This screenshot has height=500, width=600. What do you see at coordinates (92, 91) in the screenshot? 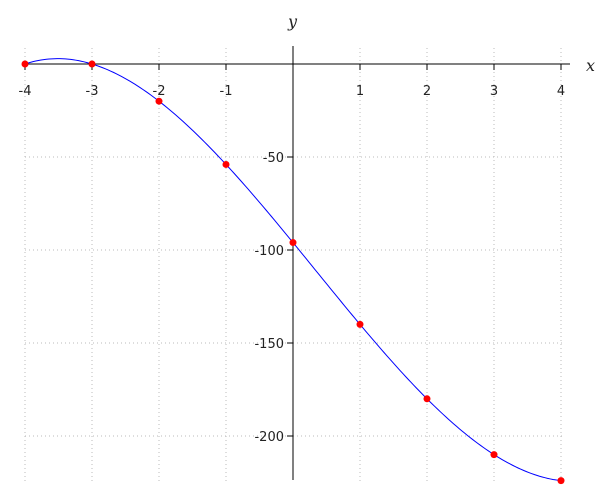
I see `x-tick-label: -3` at bounding box center [92, 91].